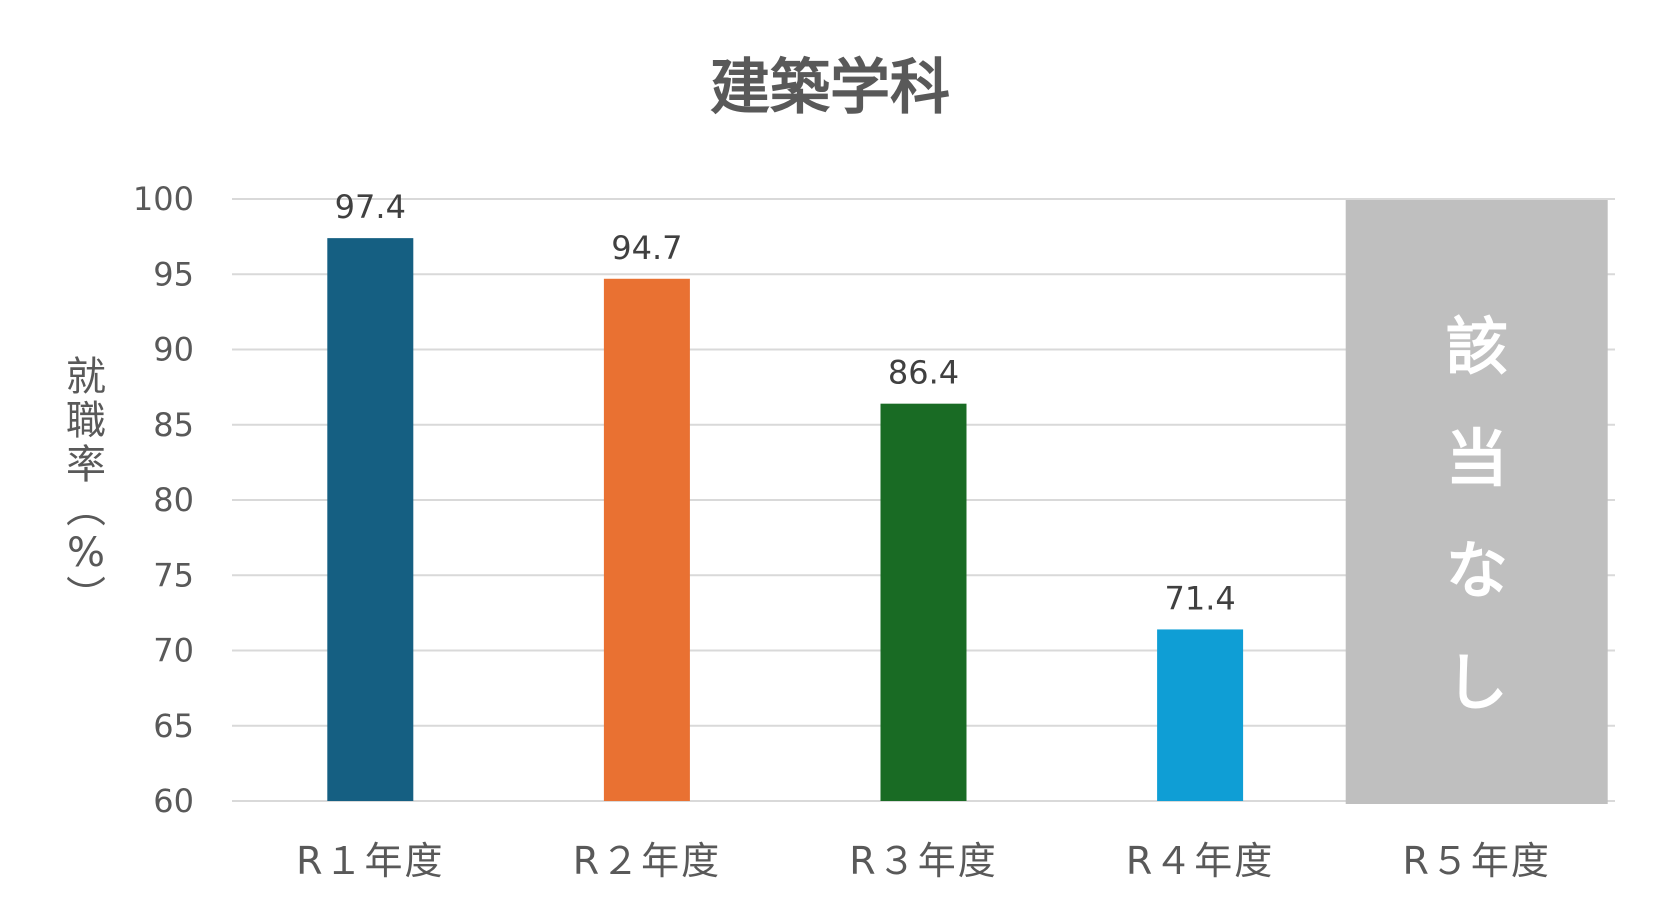 This screenshot has width=1659, height=922. What do you see at coordinates (1476, 502) in the screenshot?
I see `not-applicable-rect` at bounding box center [1476, 502].